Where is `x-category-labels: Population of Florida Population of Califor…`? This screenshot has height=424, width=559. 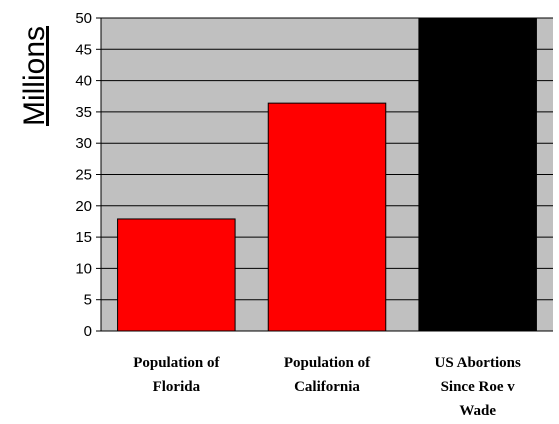 x-category-labels: Population of Florida Population of Califor… is located at coordinates (327, 387).